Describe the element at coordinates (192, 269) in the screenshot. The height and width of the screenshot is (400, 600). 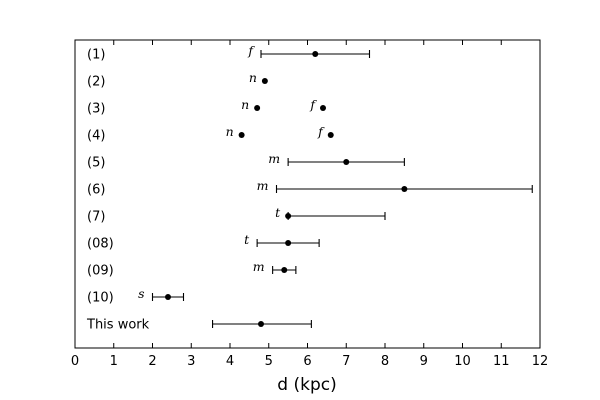
I see `row-8: (09) m` at that location.